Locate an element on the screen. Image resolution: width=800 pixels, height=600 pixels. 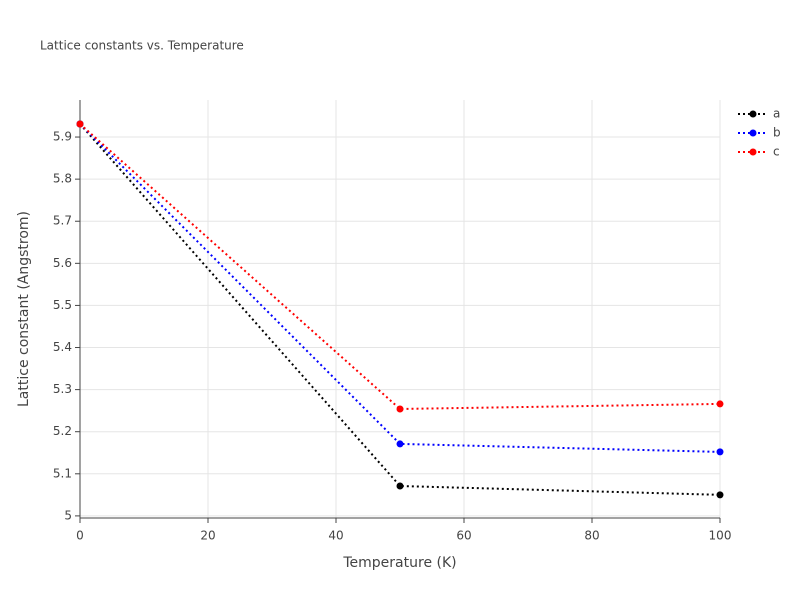
y-tick-label: 5.9 is located at coordinates (62, 137).